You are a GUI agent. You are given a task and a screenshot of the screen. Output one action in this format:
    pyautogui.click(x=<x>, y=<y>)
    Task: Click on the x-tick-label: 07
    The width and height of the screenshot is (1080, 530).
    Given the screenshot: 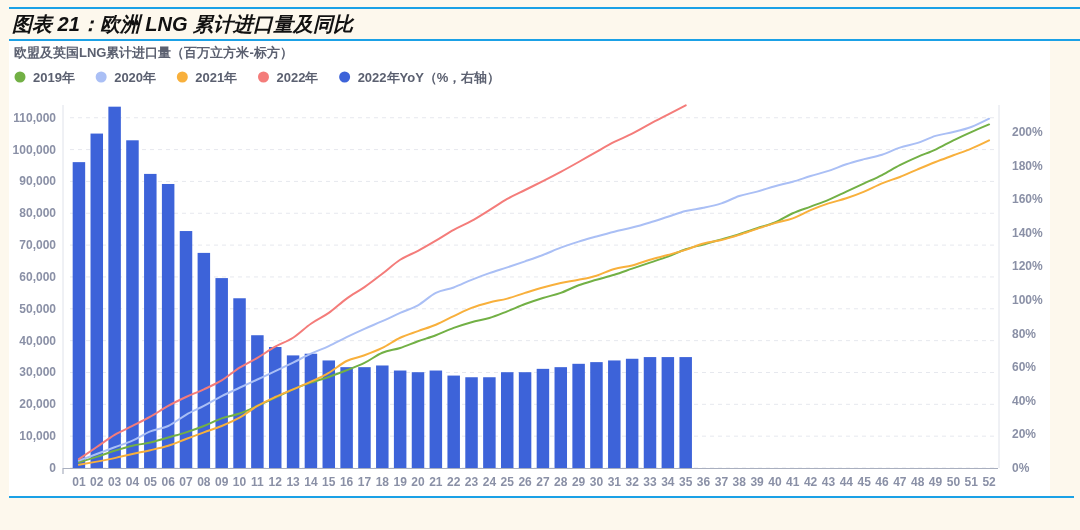 What is the action you would take?
    pyautogui.click(x=186, y=482)
    